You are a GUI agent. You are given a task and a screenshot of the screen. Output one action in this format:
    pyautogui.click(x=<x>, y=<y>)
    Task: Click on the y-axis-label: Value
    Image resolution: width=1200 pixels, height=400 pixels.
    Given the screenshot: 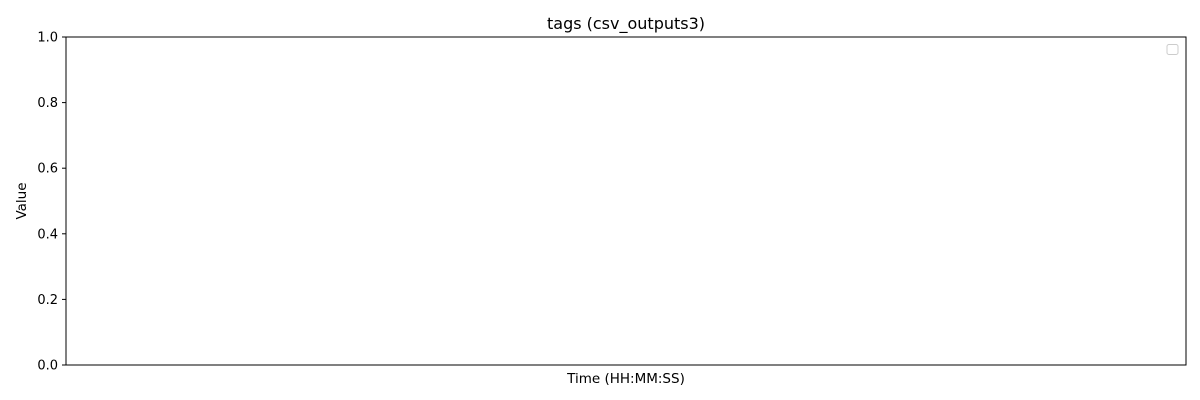 What is the action you would take?
    pyautogui.click(x=22, y=200)
    